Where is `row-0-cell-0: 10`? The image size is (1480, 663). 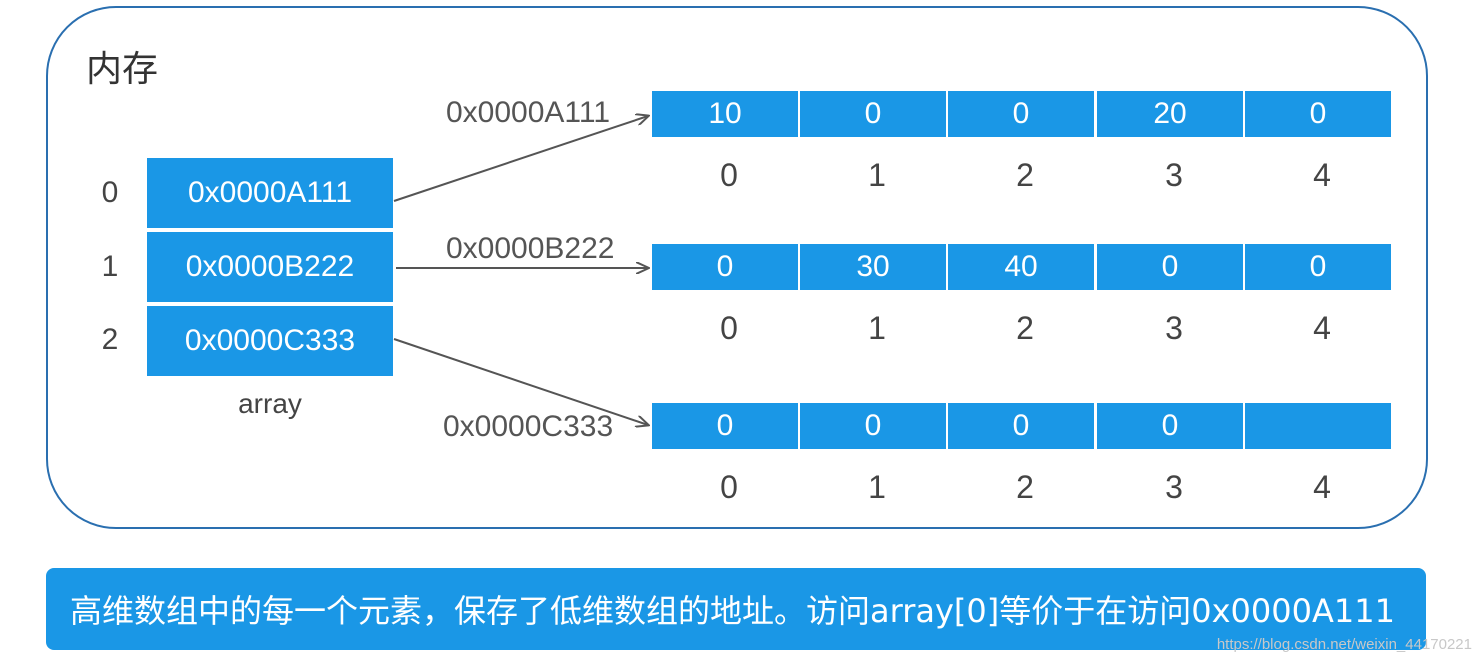 row-0-cell-0: 10 is located at coordinates (725, 114).